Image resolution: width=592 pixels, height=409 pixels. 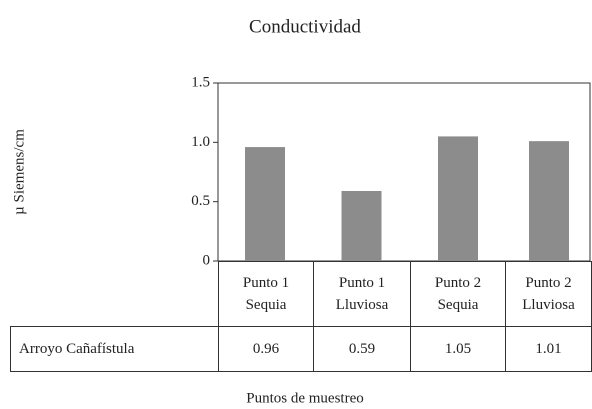 What do you see at coordinates (548, 349) in the screenshot?
I see `value-cell: 1.01` at bounding box center [548, 349].